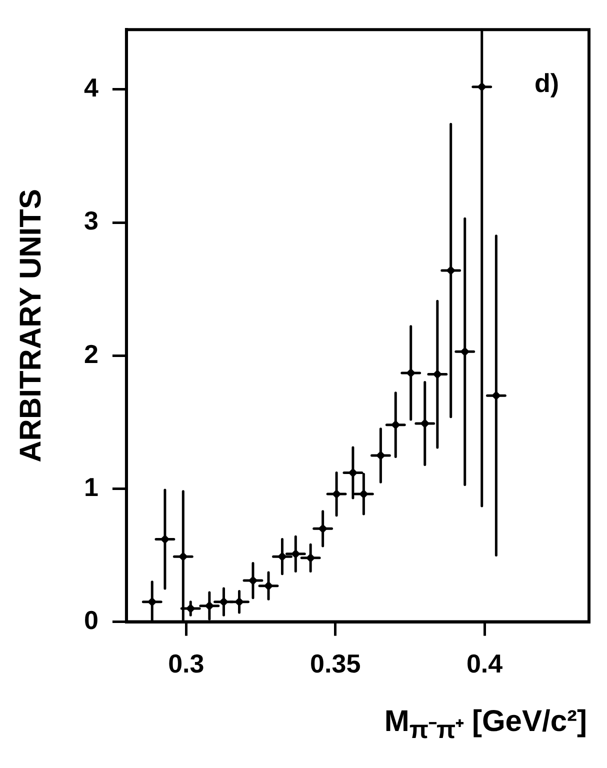 This screenshot has height=768, width=607. Describe the element at coordinates (186, 663) in the screenshot. I see `x-tick-label: 0.3` at that location.